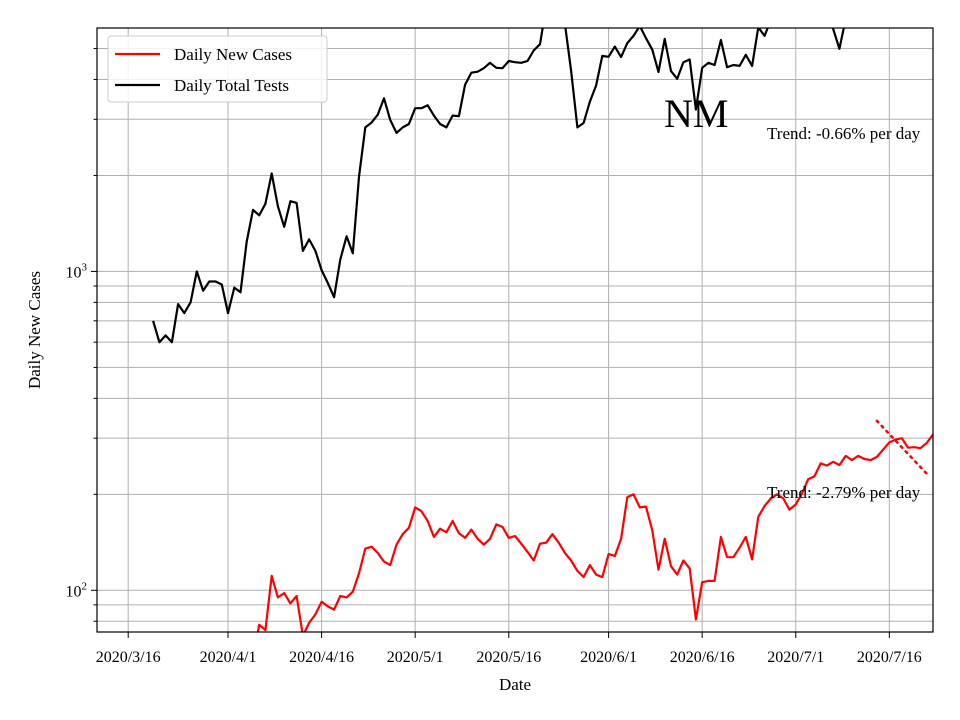 This screenshot has width=960, height=720. What do you see at coordinates (795, 657) in the screenshot?
I see `x-tick-label: 2020/7/1` at bounding box center [795, 657].